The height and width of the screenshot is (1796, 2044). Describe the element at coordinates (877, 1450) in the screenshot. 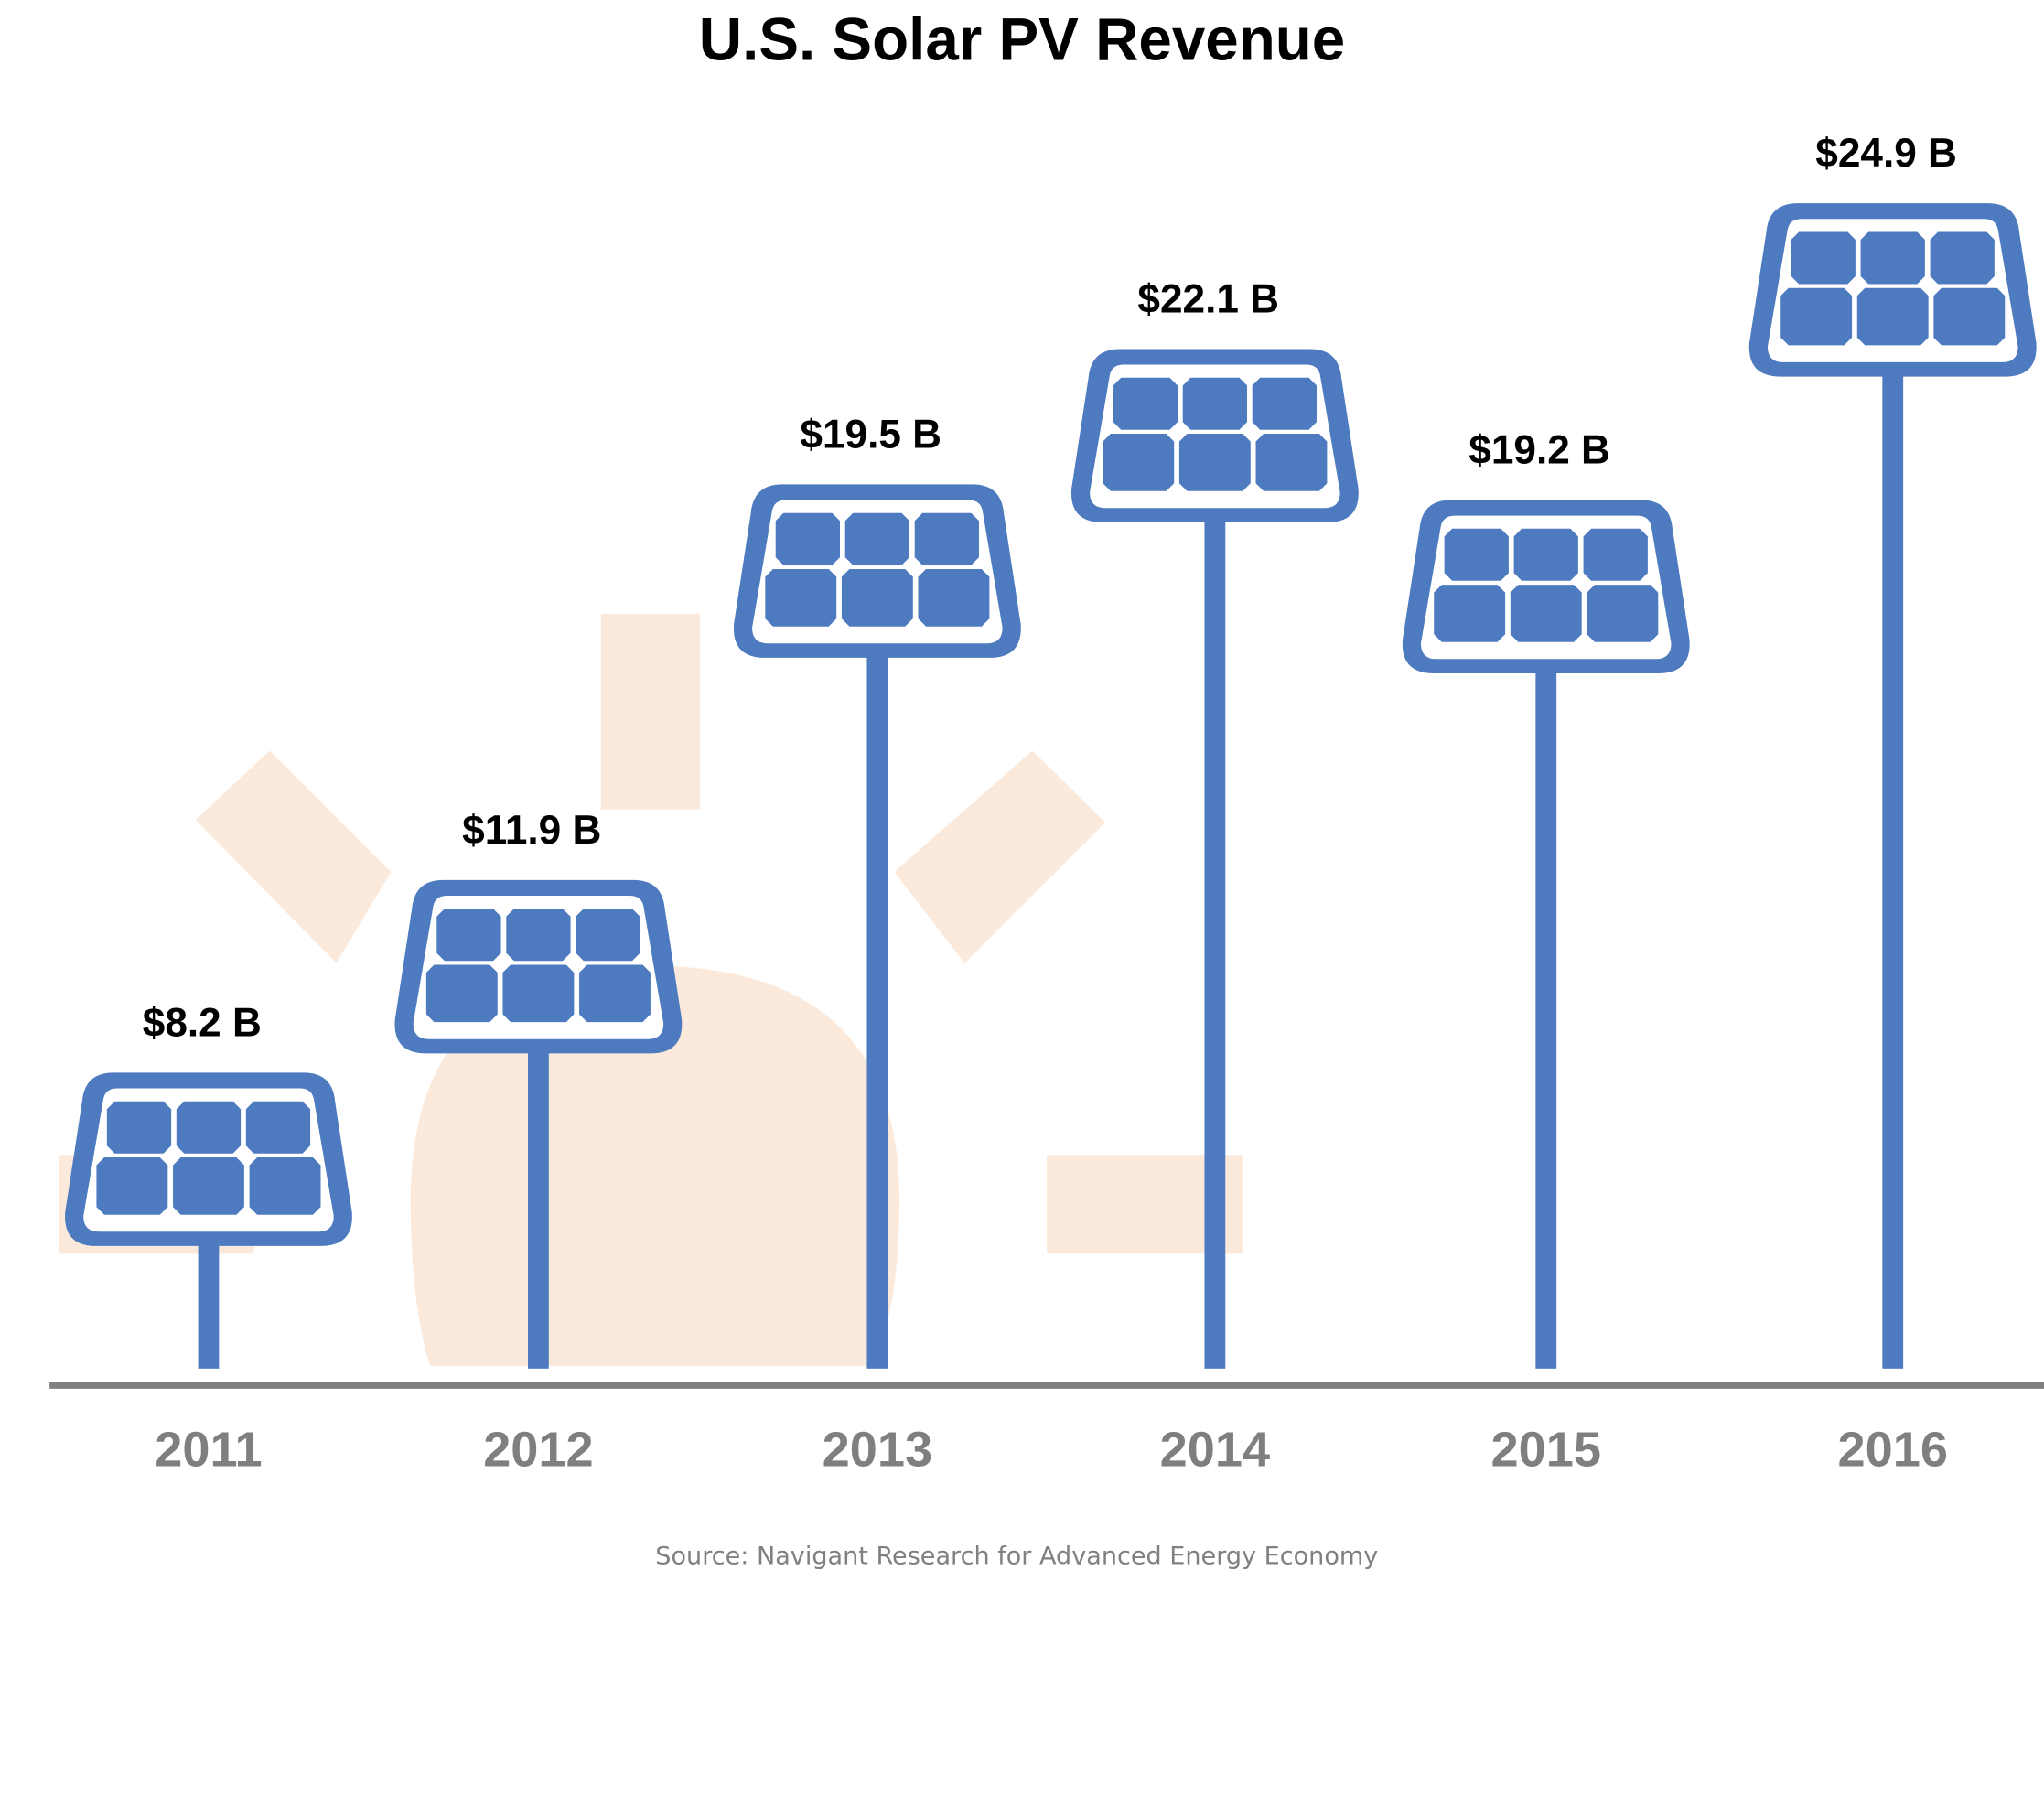

I see `x-tick-label: 2013` at that location.